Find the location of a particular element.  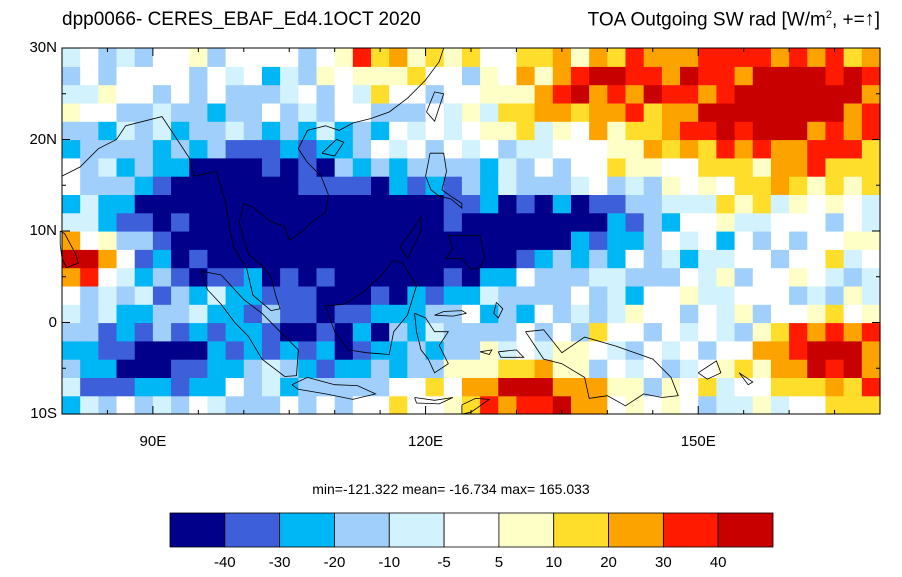

lat-tick-label: 10N is located at coordinates (43, 230).